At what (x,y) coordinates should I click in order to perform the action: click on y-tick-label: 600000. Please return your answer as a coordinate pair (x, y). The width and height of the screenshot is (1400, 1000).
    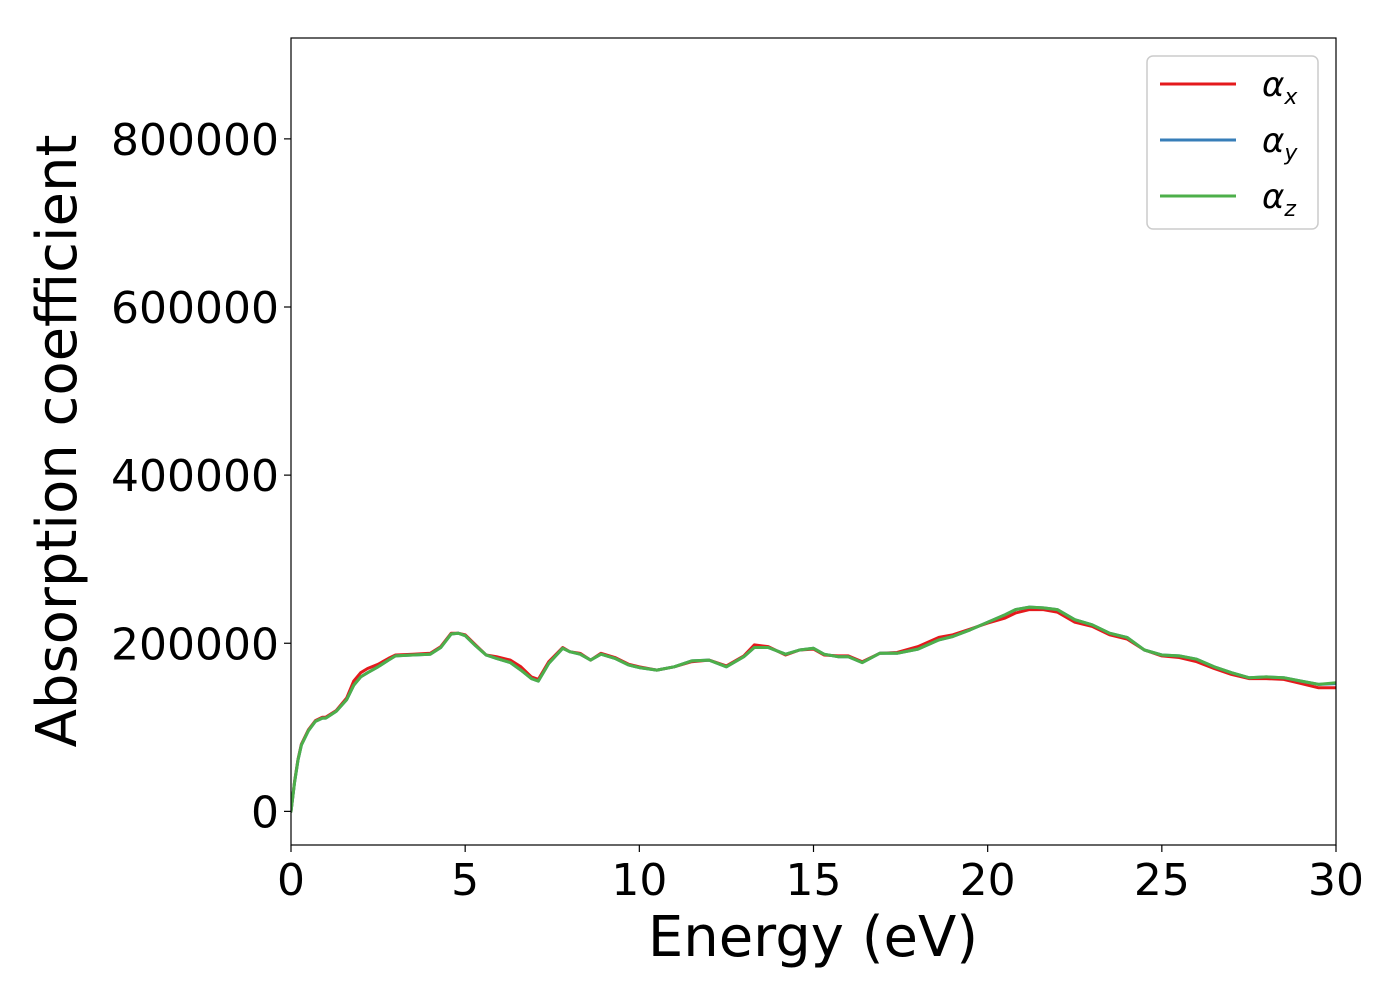
    Looking at the image, I should click on (195, 308).